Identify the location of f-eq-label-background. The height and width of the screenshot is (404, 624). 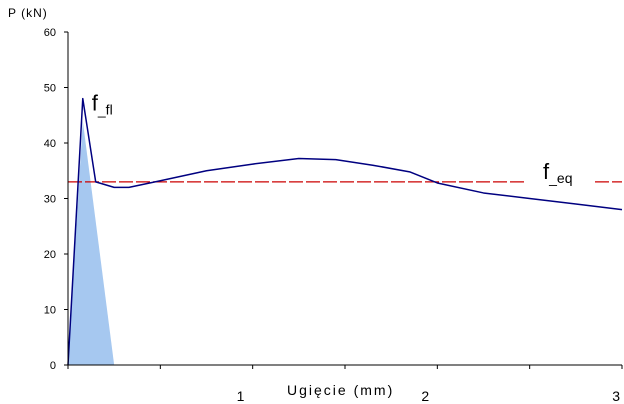
(560, 181).